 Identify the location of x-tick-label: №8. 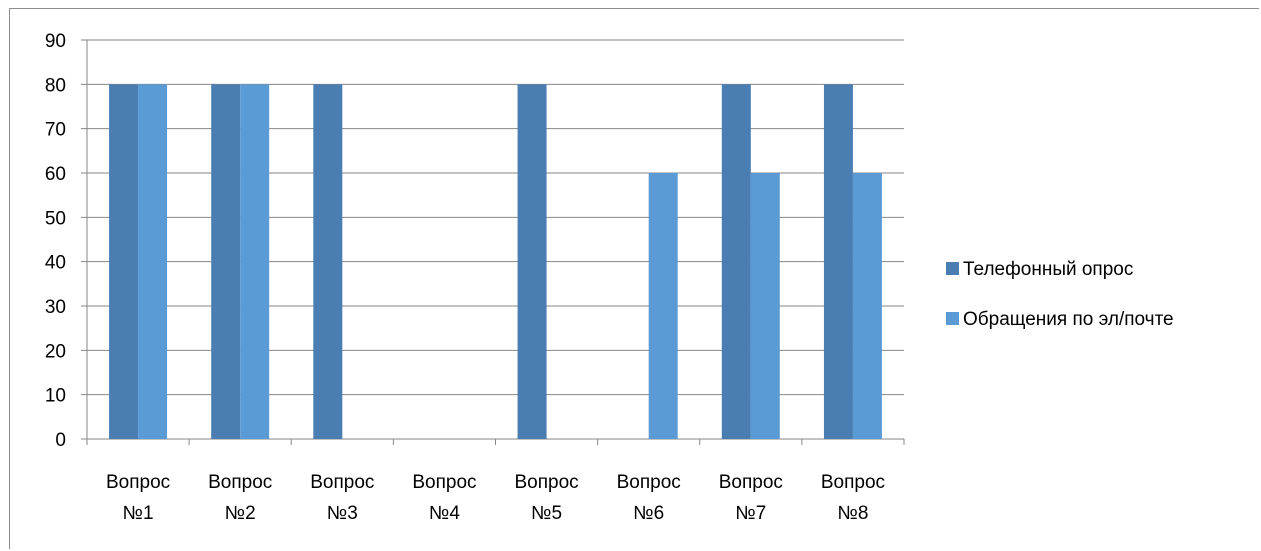
(852, 513).